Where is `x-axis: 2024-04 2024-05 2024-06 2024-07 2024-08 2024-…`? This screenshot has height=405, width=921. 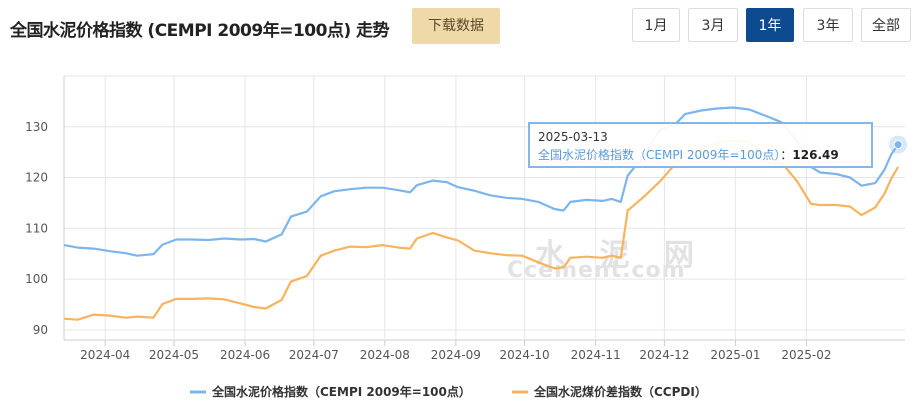
x-axis: 2024-04 2024-05 2024-06 2024-07 2024-08 2024-… is located at coordinates (455, 355).